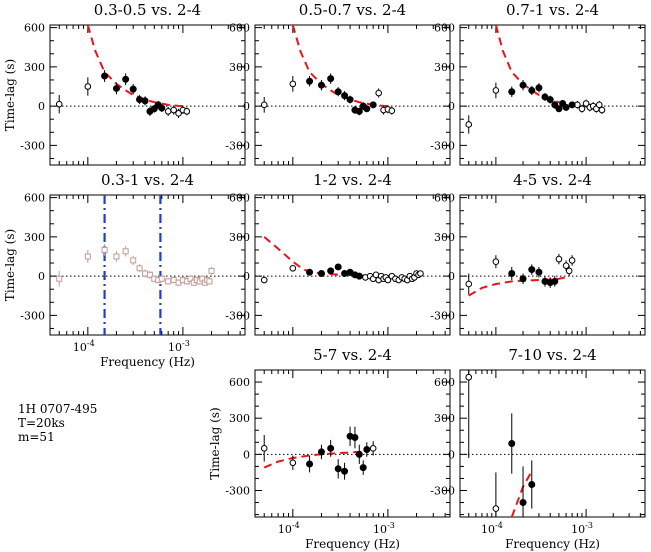 The width and height of the screenshot is (651, 552). What do you see at coordinates (289, 528) in the screenshot?
I see `x-tick-label: 10⁻⁴` at bounding box center [289, 528].